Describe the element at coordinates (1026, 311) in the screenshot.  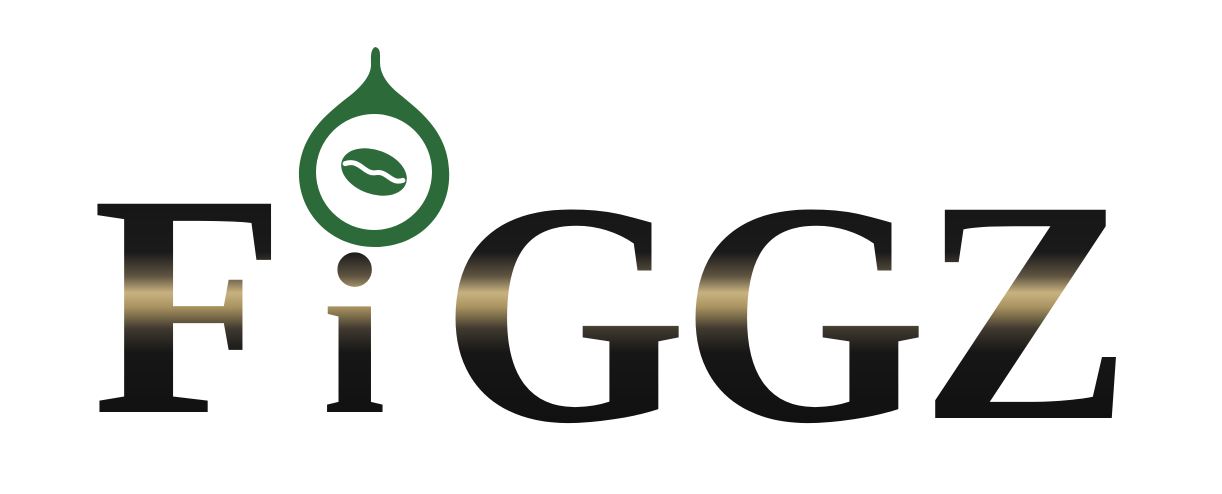
I see `letter-z: Z` at that location.